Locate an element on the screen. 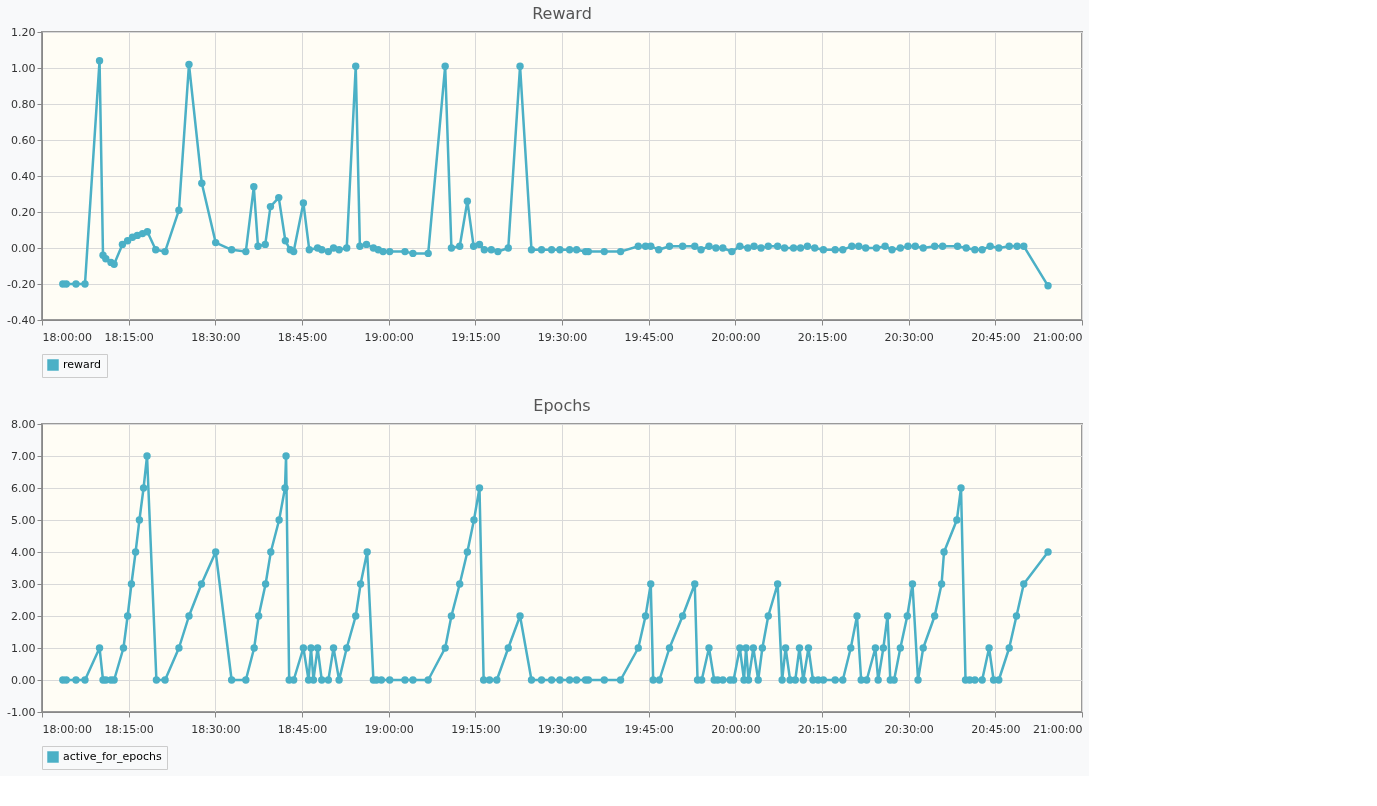  y-tick-label: -1.00 is located at coordinates (21, 712).